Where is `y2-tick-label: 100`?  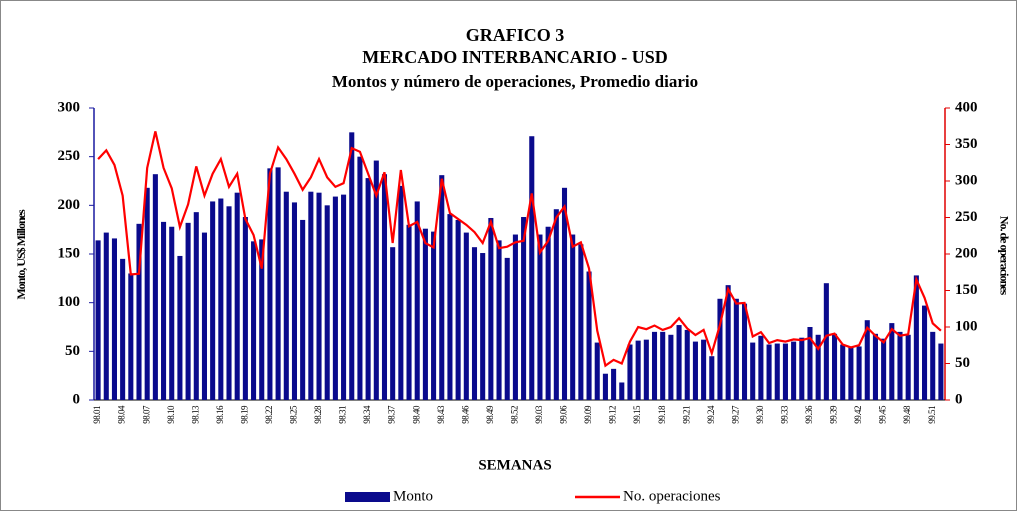
y2-tick-label: 100 is located at coordinates (966, 326).